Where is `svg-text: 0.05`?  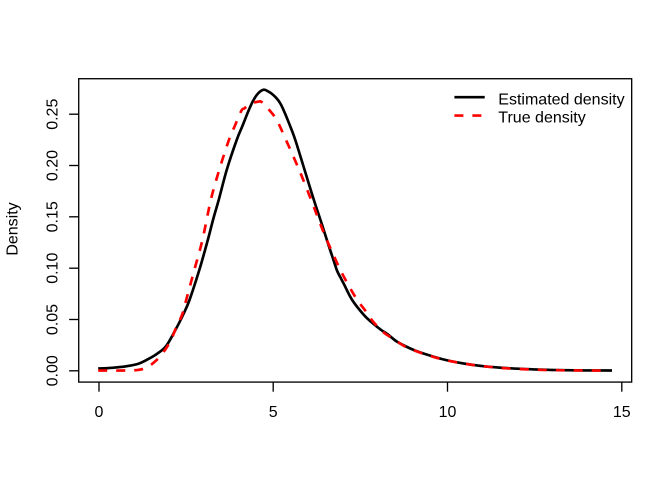 svg-text: 0.05 is located at coordinates (52, 319).